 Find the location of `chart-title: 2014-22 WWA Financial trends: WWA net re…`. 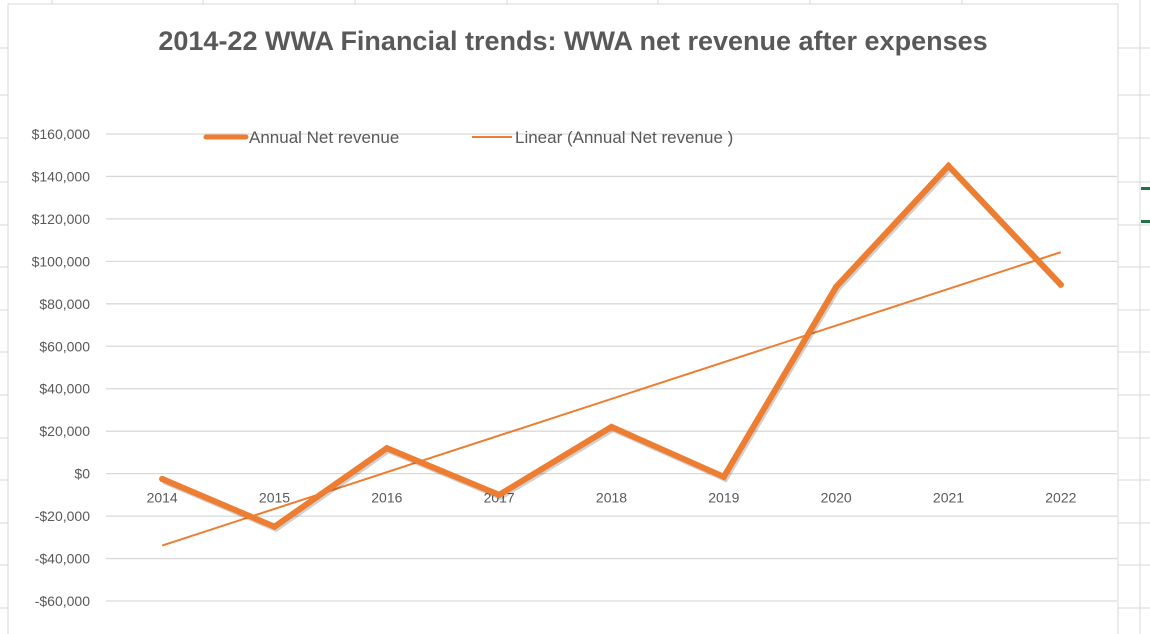

chart-title: 2014-22 WWA Financial trends: WWA net re… is located at coordinates (572, 41).